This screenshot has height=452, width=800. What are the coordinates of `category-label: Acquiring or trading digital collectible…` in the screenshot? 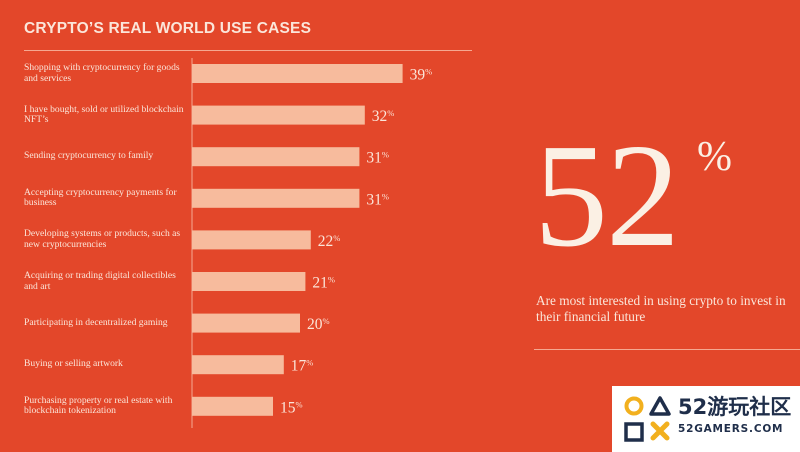 It's located at (100, 281).